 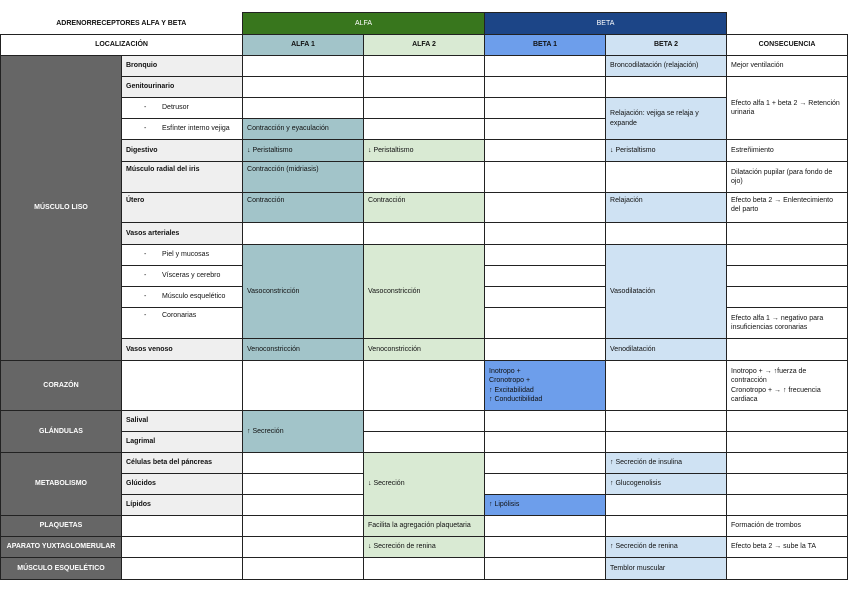 What do you see at coordinates (787, 526) in the screenshot?
I see `consequence-cell: Formación de trombos` at bounding box center [787, 526].